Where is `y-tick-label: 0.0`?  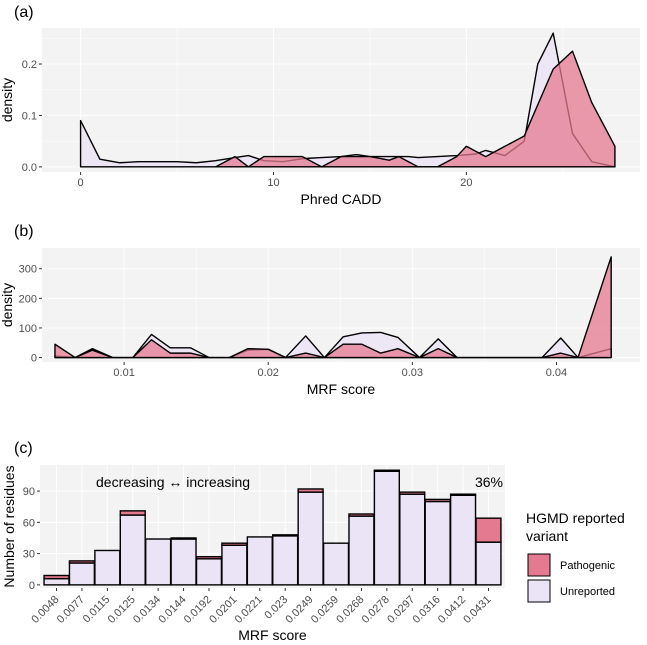 y-tick-label: 0.0 is located at coordinates (29, 168).